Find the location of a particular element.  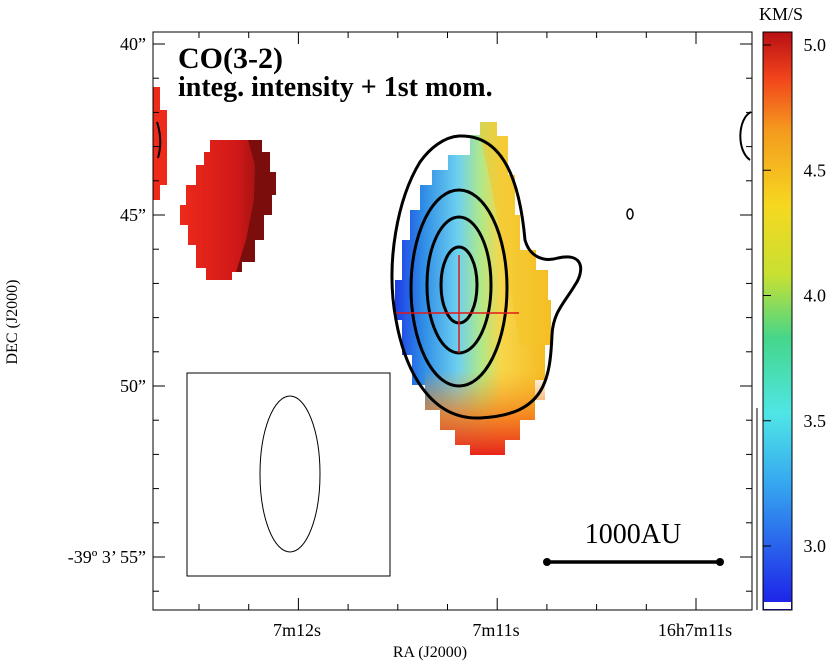

x-axis-title: RA (J2000) is located at coordinates (430, 652).